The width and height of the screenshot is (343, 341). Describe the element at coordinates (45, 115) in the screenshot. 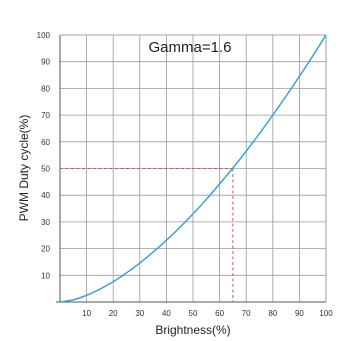

I see `y-tick-label: 70` at that location.